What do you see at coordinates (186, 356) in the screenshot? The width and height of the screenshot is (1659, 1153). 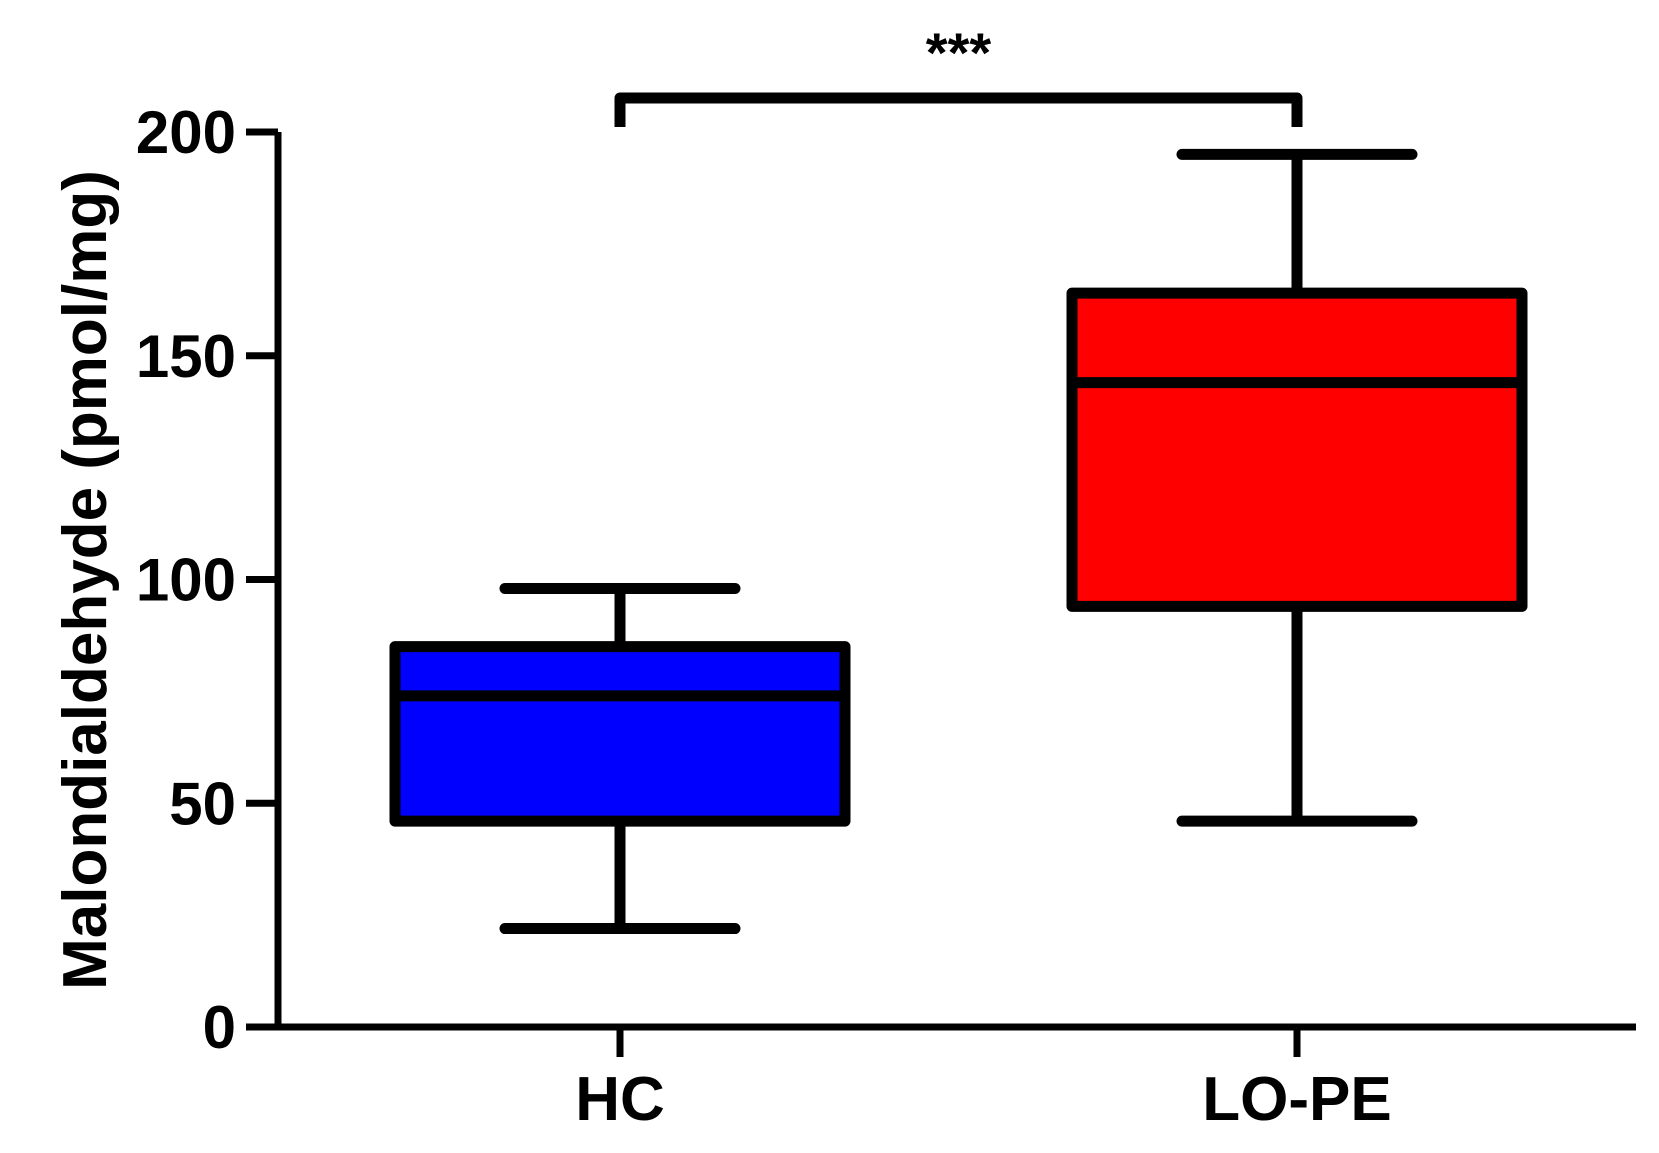 I see `y-tick-label: 150` at bounding box center [186, 356].